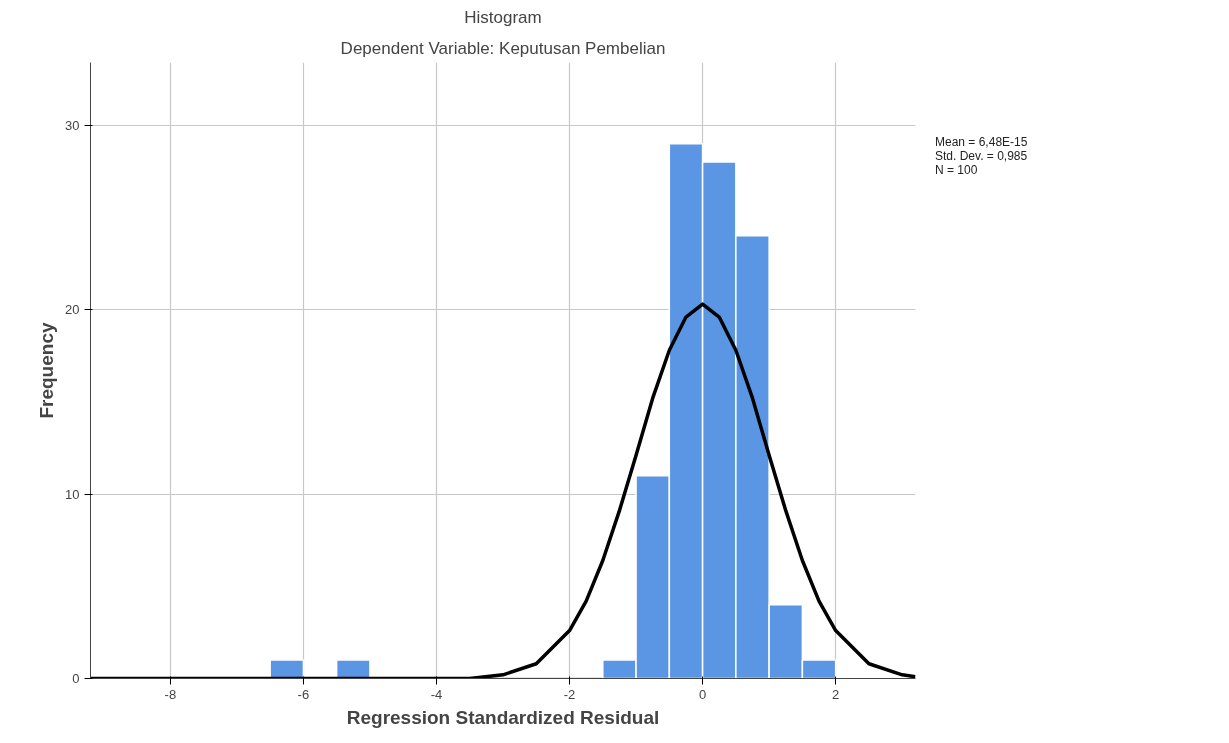  What do you see at coordinates (503, 48) in the screenshot?
I see `chart-subtitle: Dependent Variable: Keputusan Pembelian` at bounding box center [503, 48].